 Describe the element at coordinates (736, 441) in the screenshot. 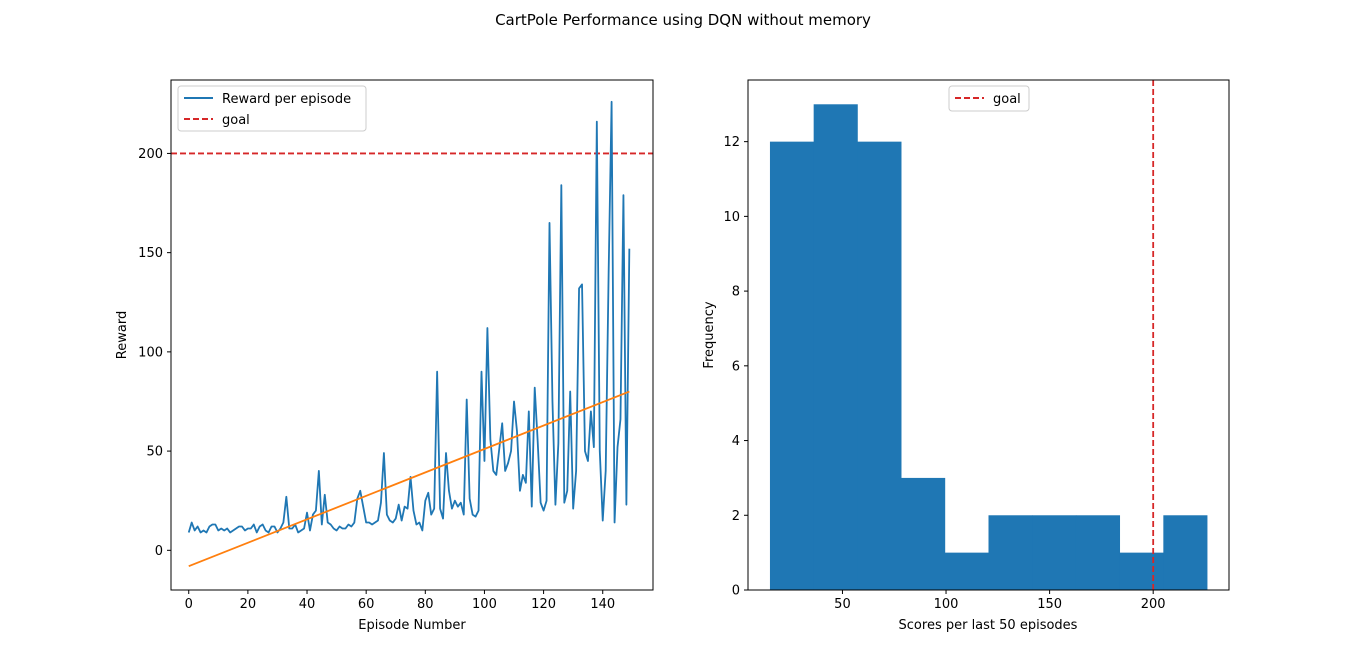

I see `y-tick-label: 4` at that location.